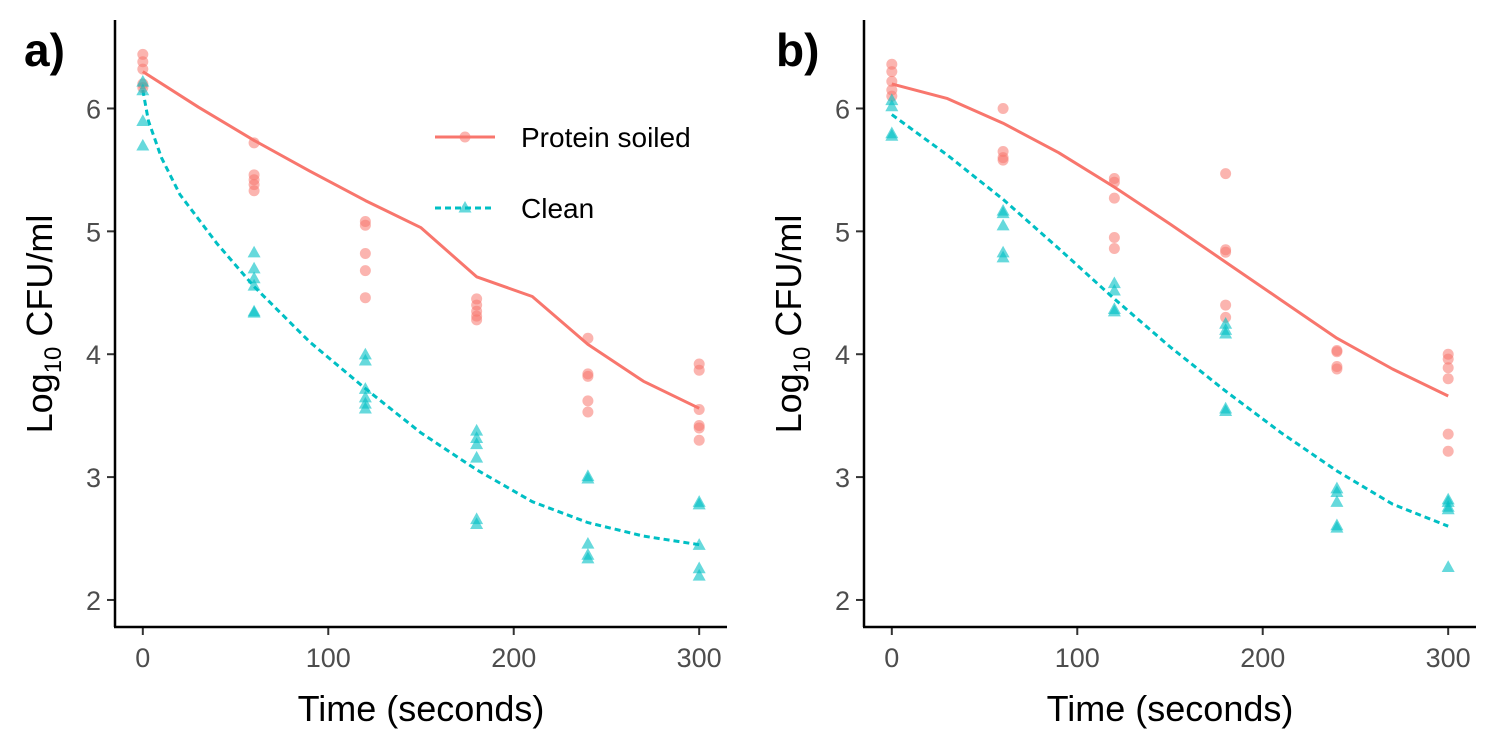 Image resolution: width=1500 pixels, height=750 pixels. I want to click on legend-marker-clean, so click(465, 207).